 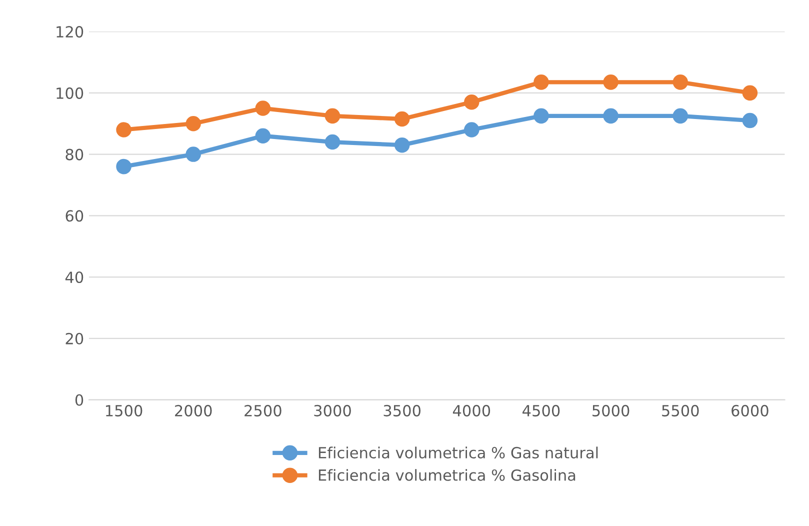 I want to click on x-tick-label: 6000, so click(x=750, y=410).